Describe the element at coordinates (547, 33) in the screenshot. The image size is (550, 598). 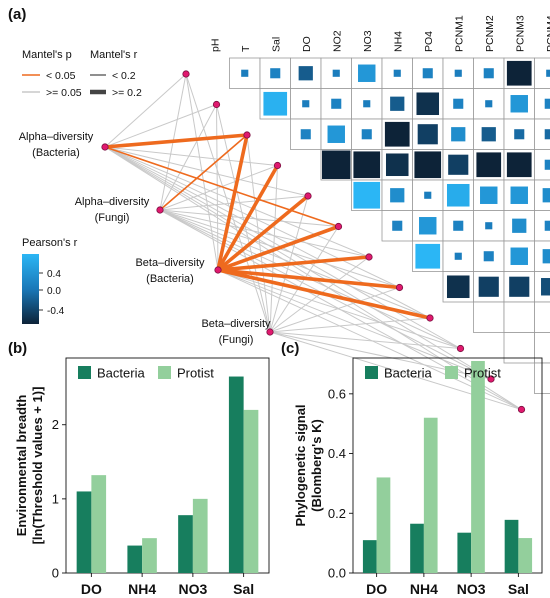
I see `heatmap-col-label: PCNM4` at that location.